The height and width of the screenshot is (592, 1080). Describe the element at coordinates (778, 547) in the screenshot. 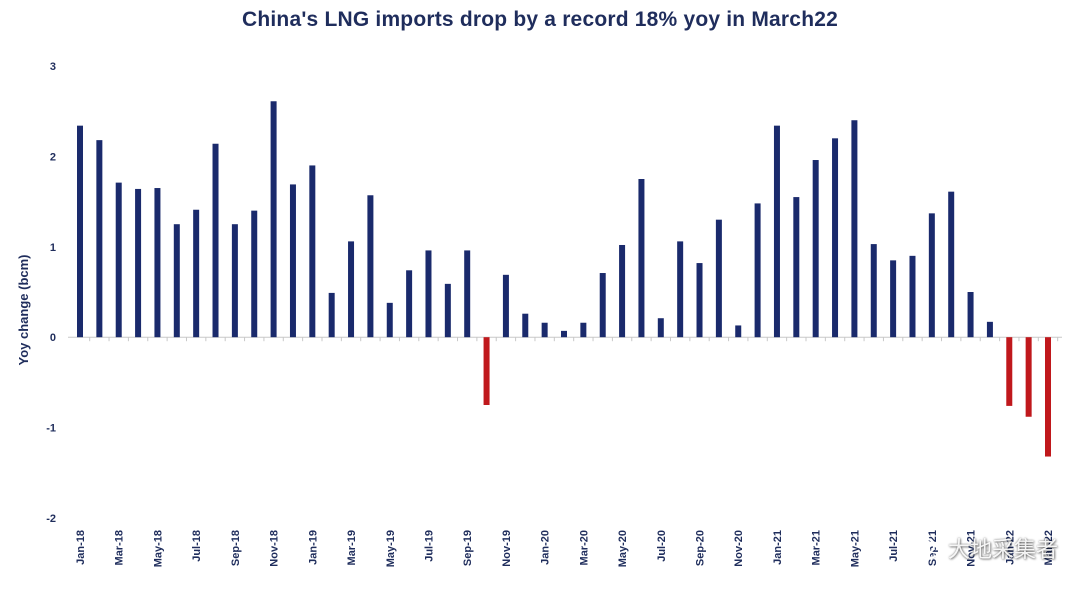

I see `x-tick-label: Jan-21` at that location.